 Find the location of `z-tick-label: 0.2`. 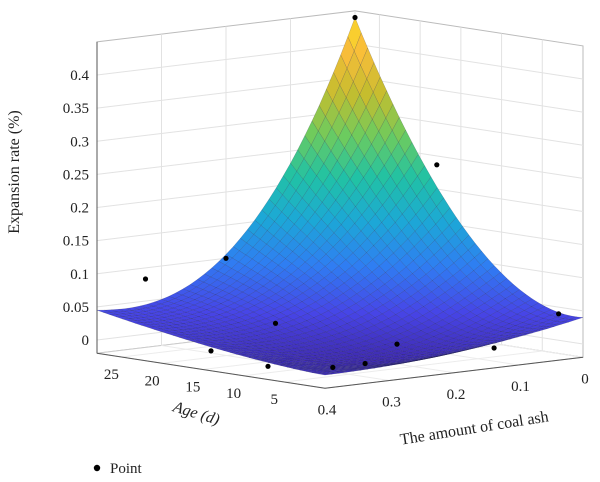

z-tick-label: 0.2 is located at coordinates (79, 209).